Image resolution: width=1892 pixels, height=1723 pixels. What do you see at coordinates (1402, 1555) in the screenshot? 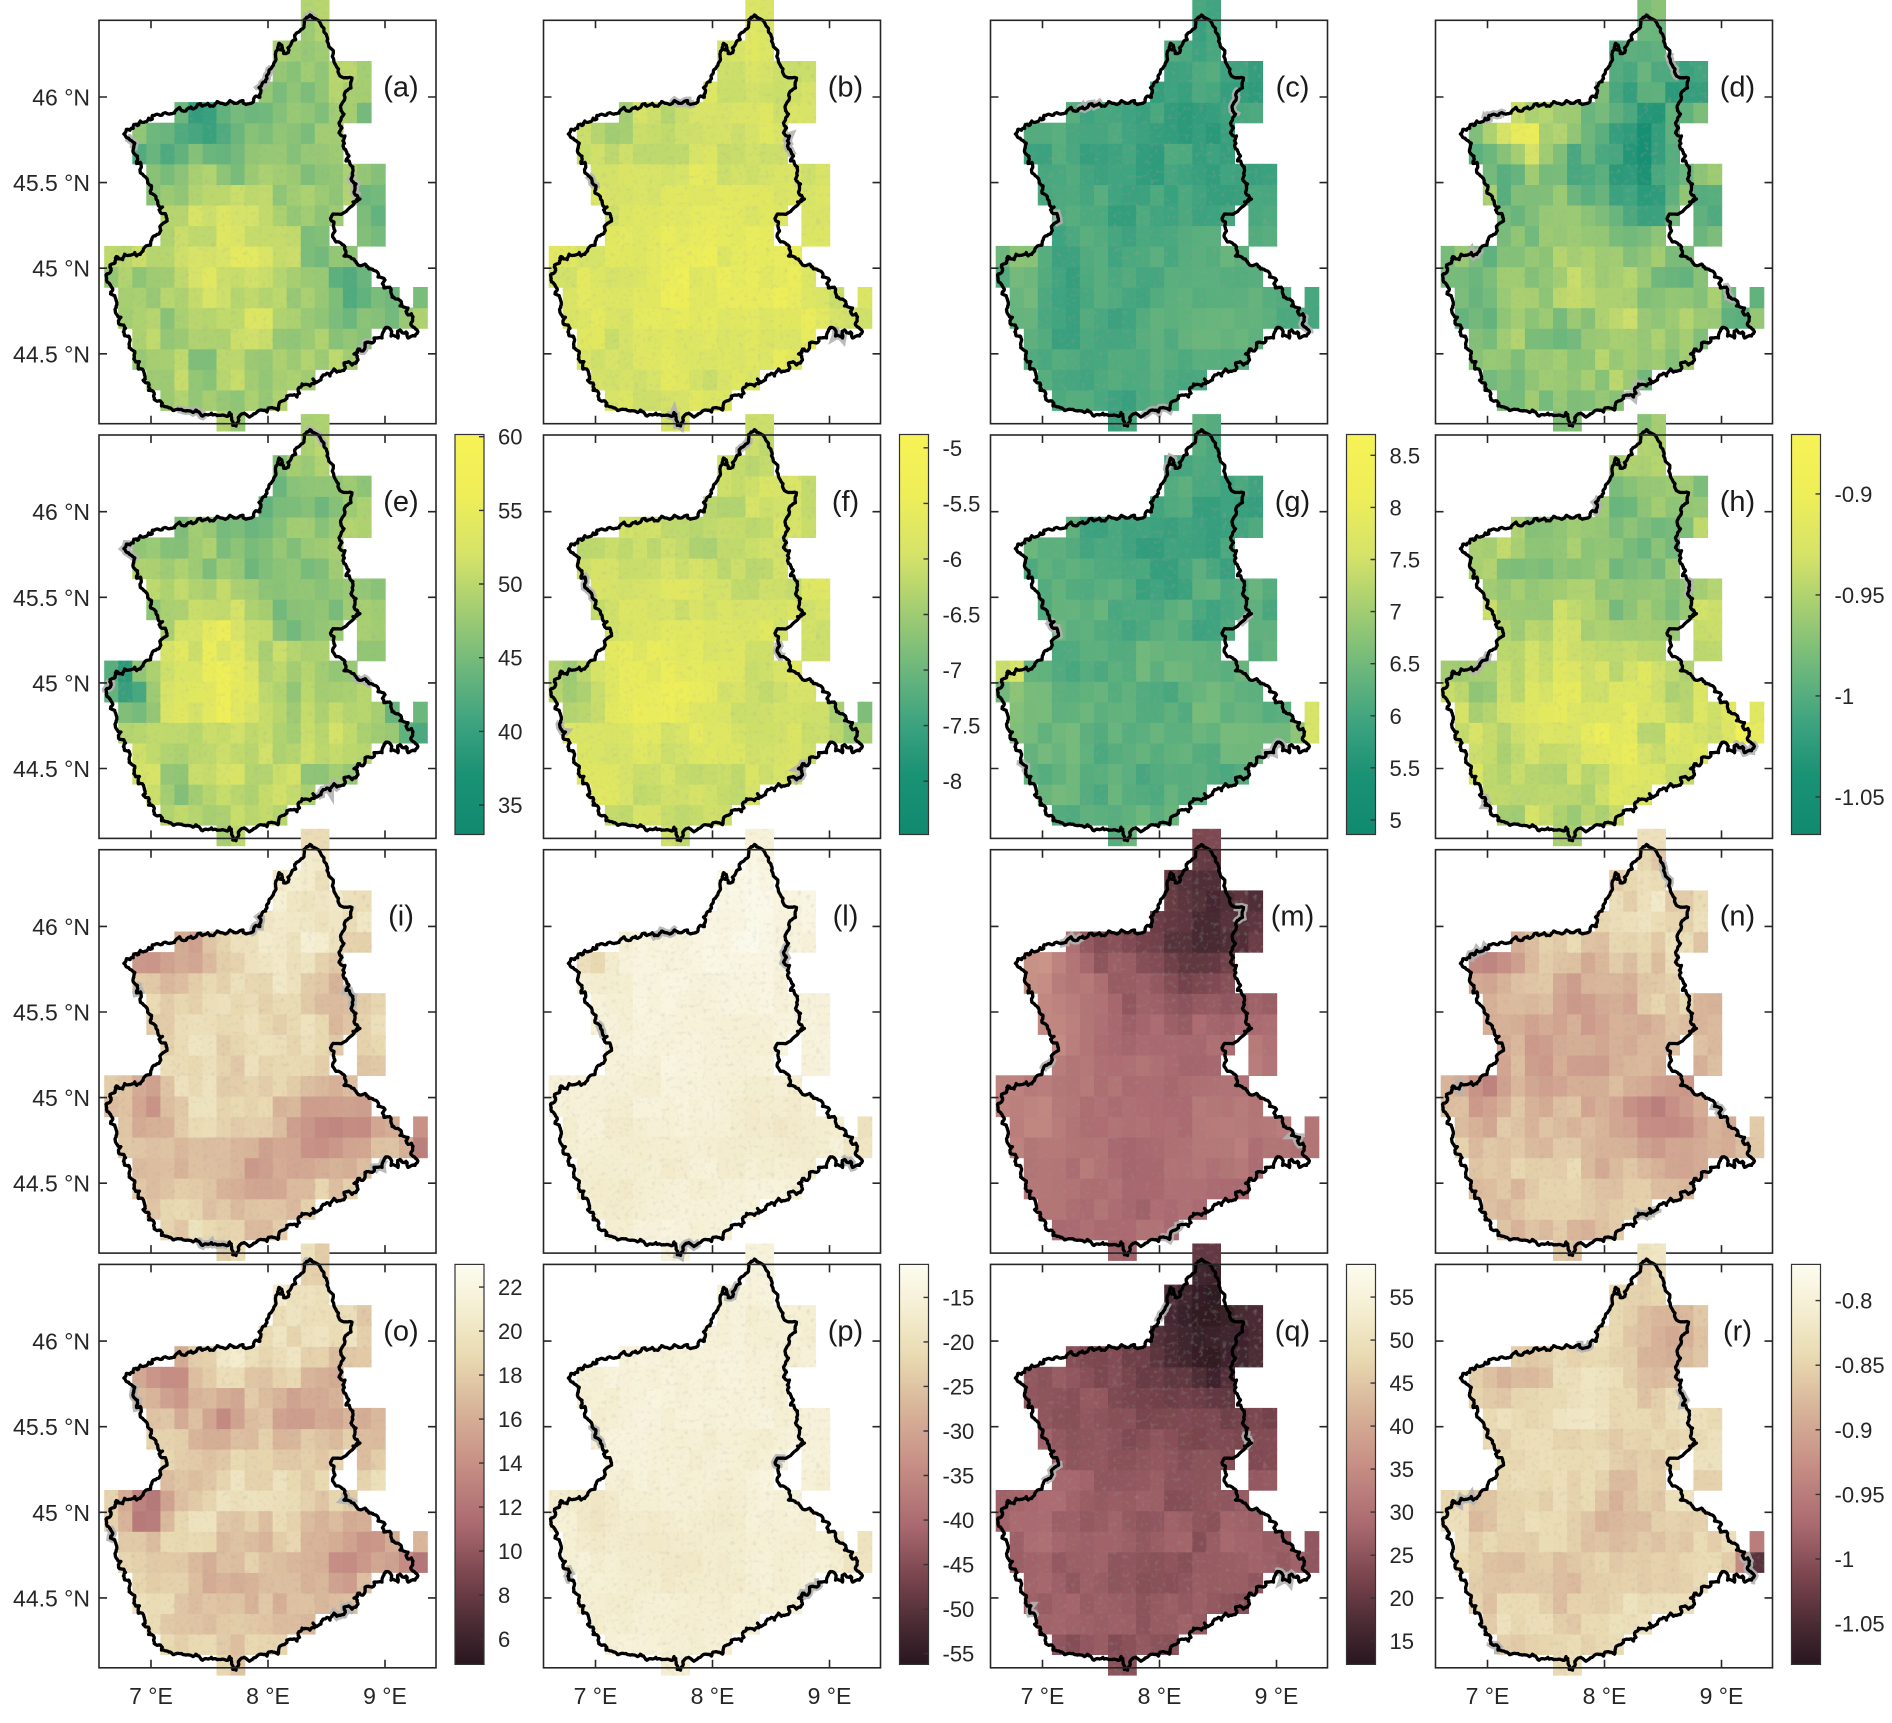
I see `svg-text: 25` at bounding box center [1402, 1555].